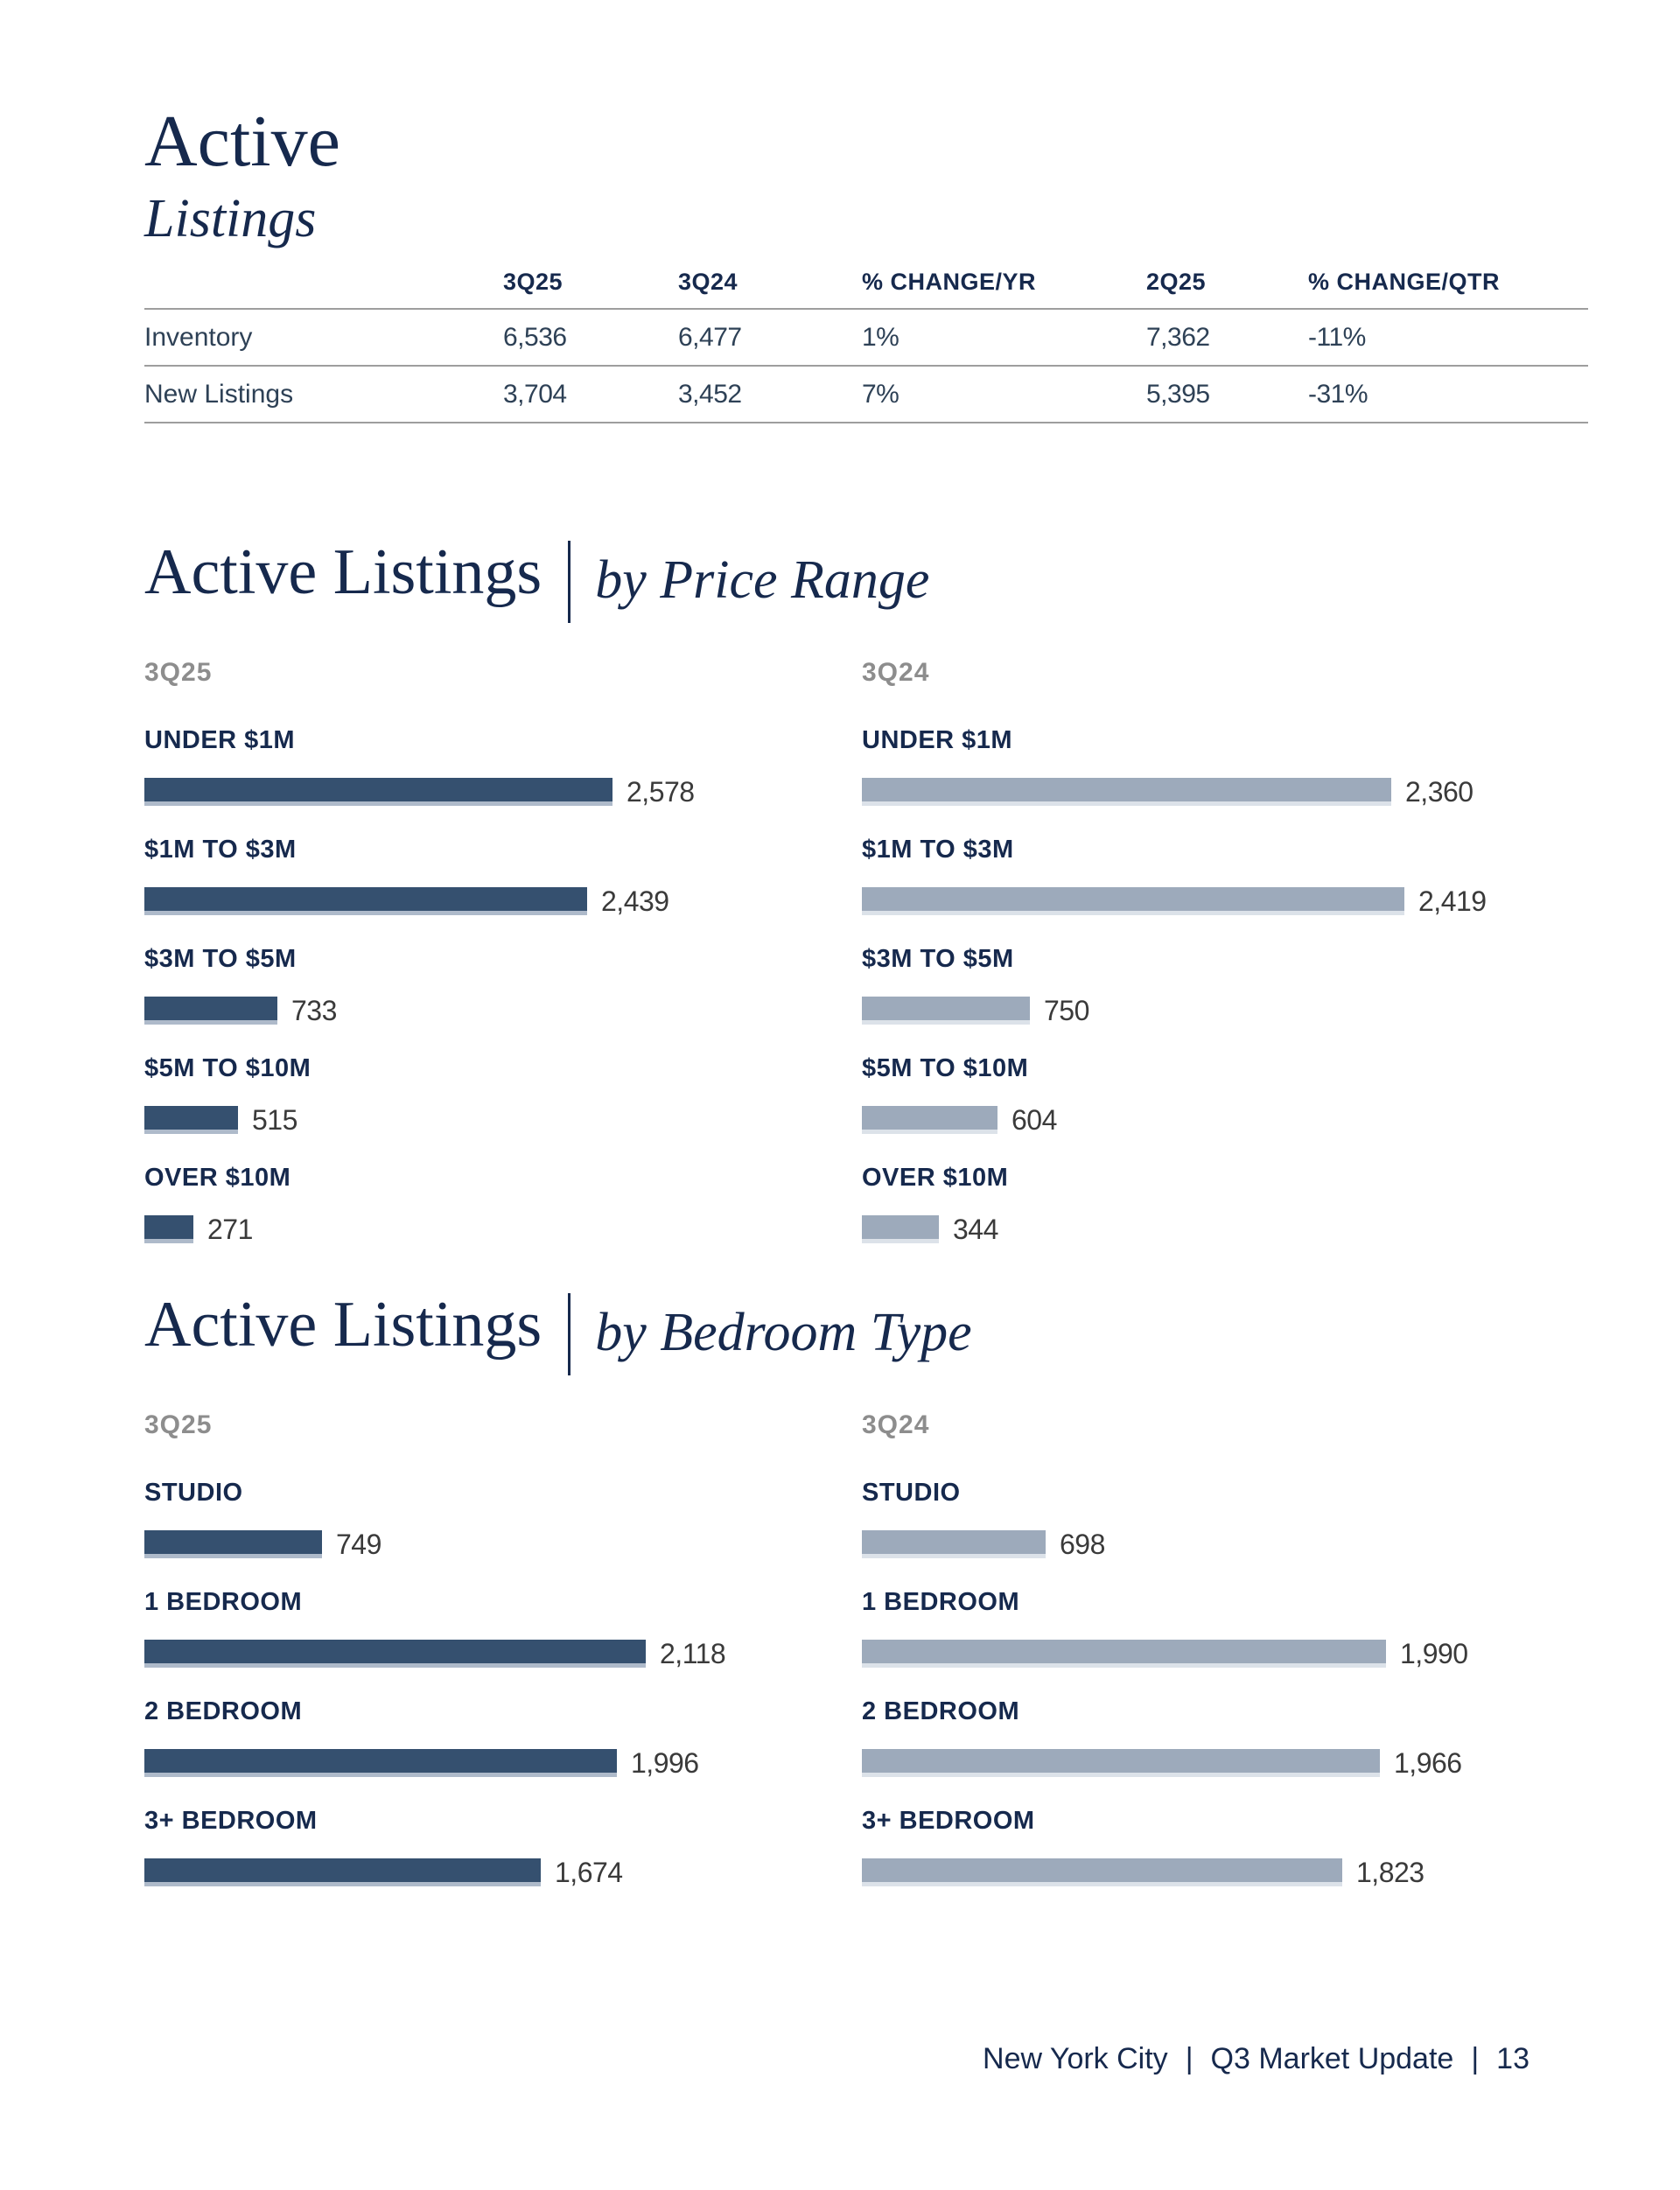  I want to click on bar-line: 698, so click(1225, 1544).